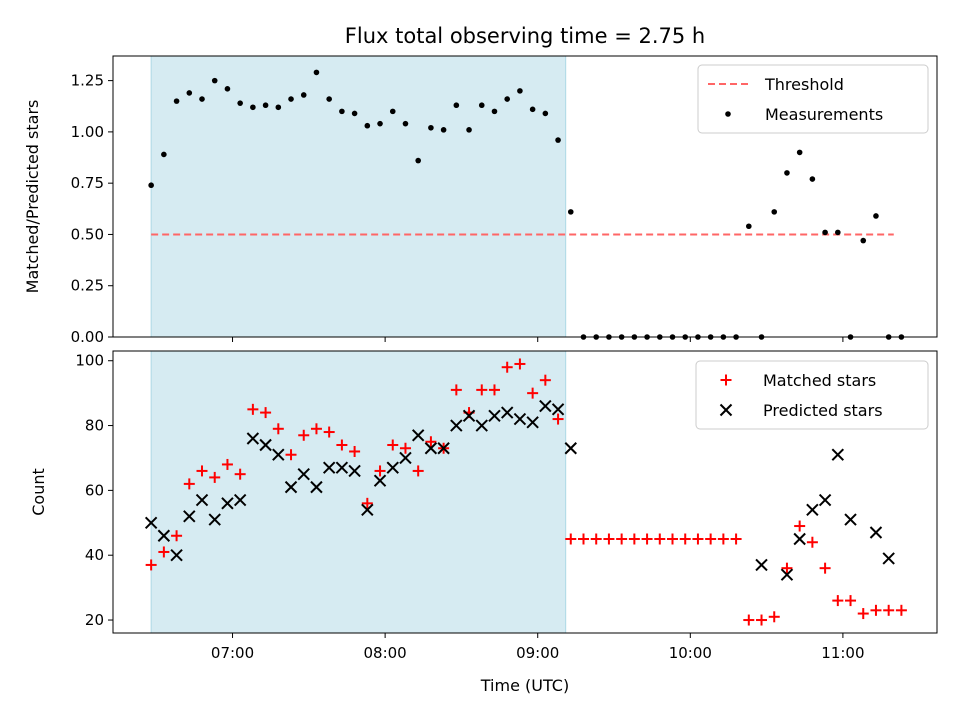  I want to click on count-y-axis-label: Count, so click(38, 492).